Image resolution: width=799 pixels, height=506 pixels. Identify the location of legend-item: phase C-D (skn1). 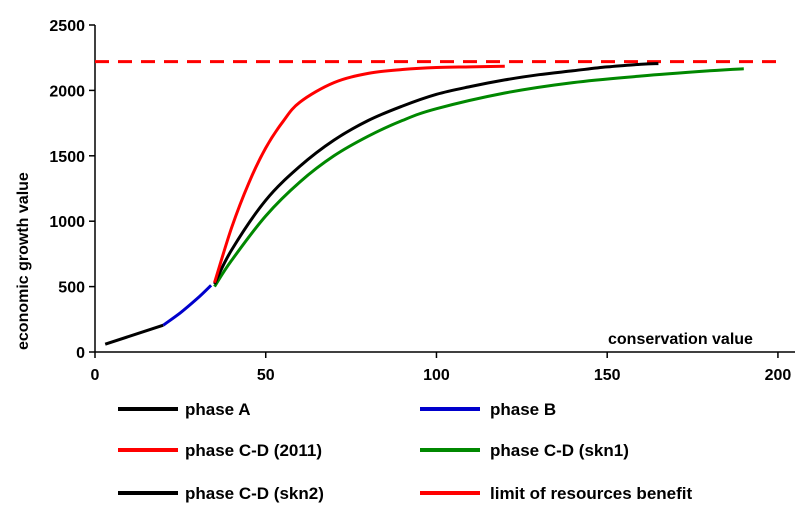
(524, 450).